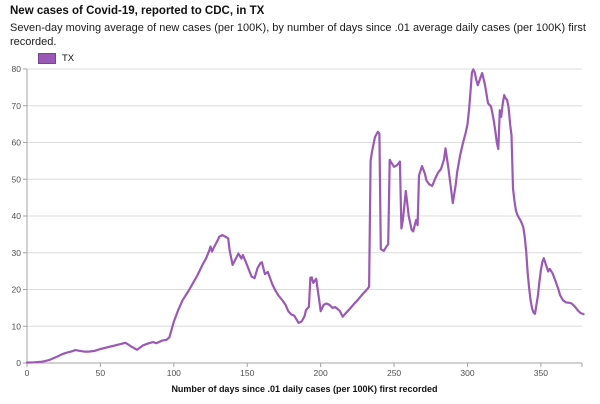  Describe the element at coordinates (541, 373) in the screenshot. I see `x-tick-label: 350` at that location.